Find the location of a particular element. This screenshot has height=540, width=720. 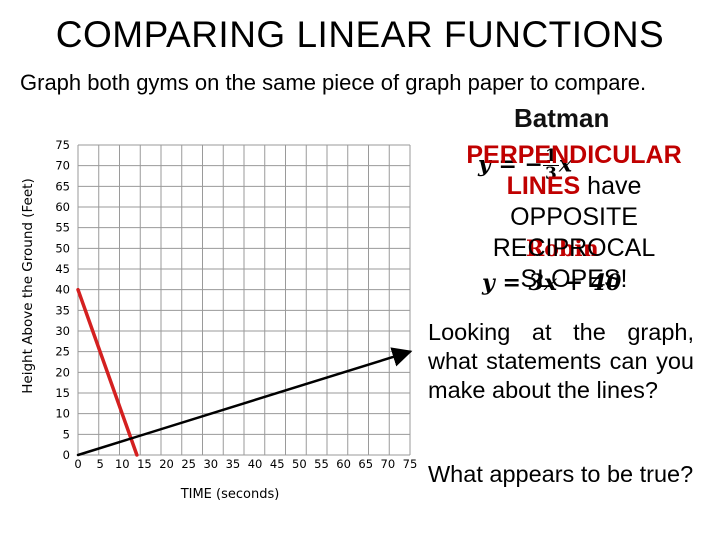

robin-equation: y = 3x + 40 is located at coordinates (552, 283).